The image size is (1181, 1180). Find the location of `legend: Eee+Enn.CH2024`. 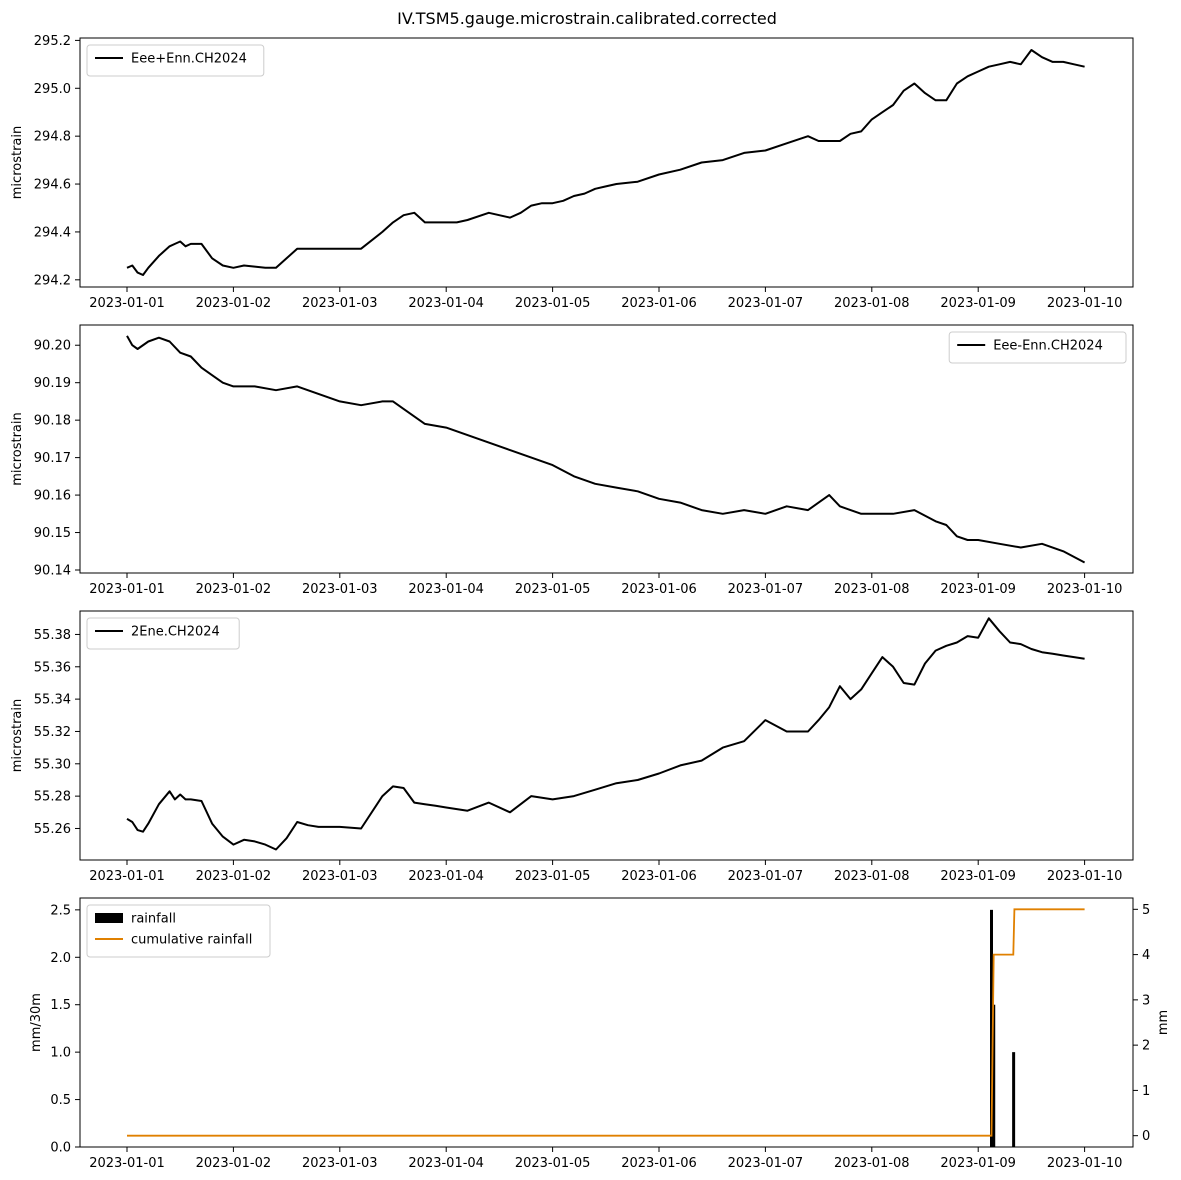

legend: Eee+Enn.CH2024 is located at coordinates (175, 60).